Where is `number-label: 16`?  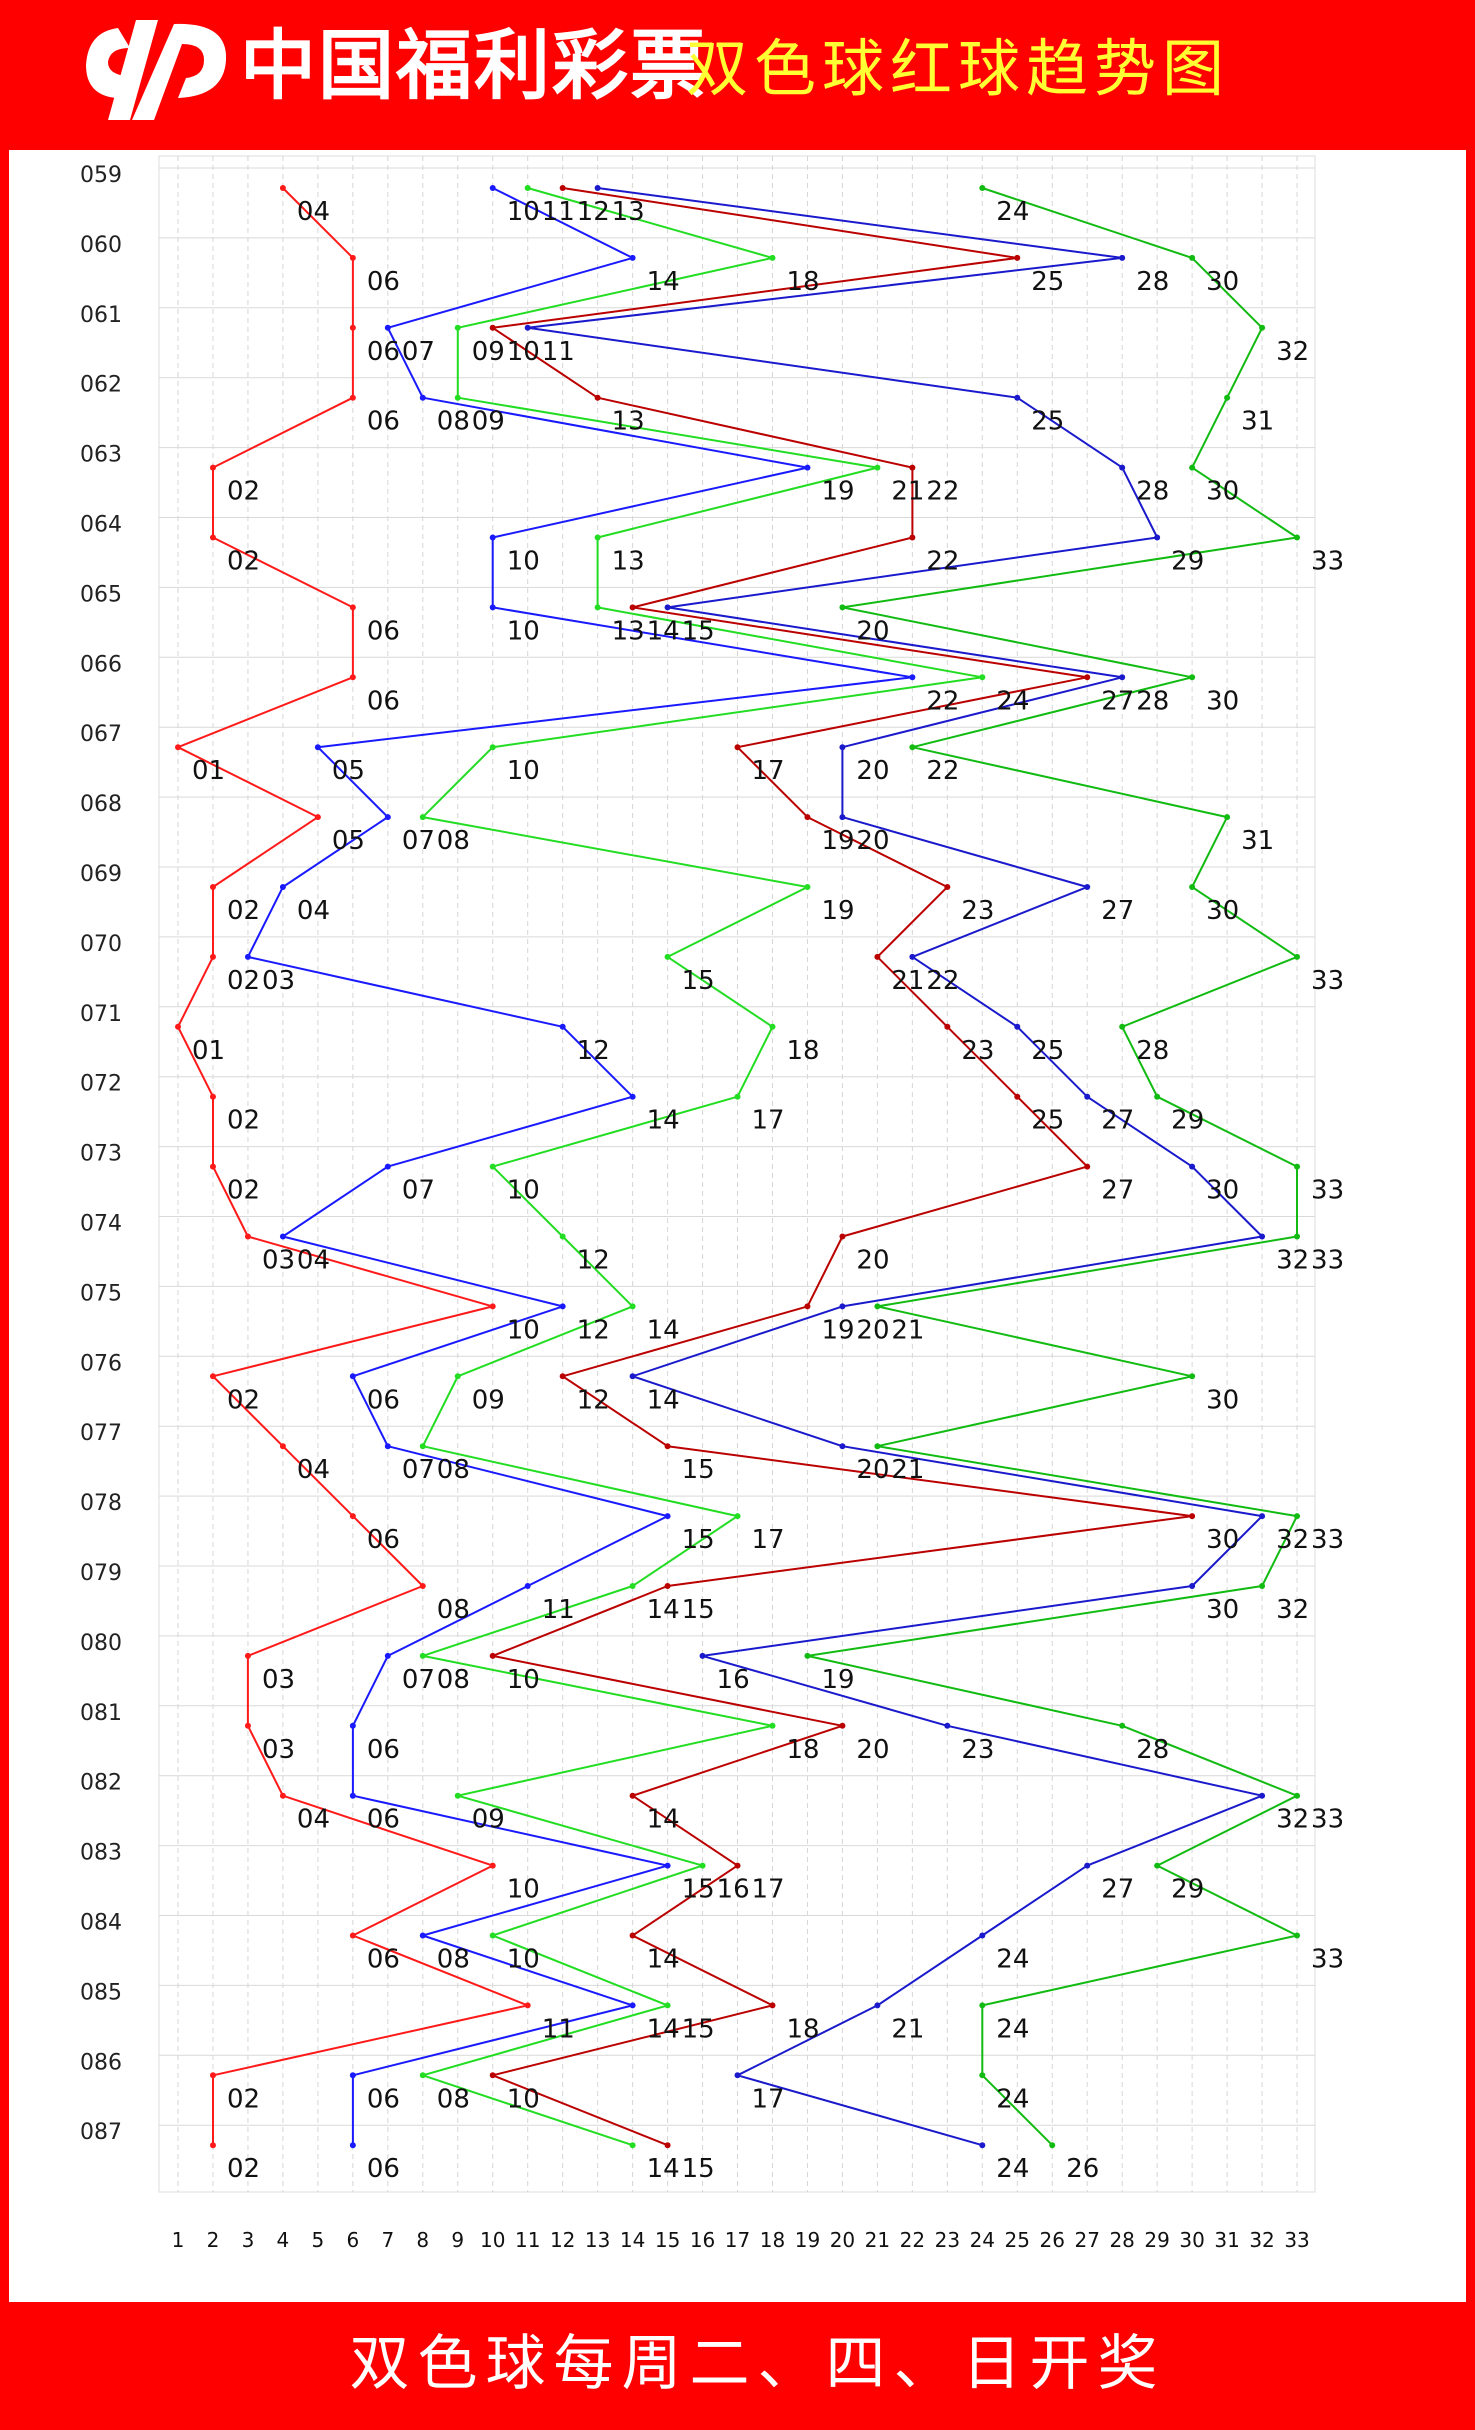 number-label: 16 is located at coordinates (733, 1680).